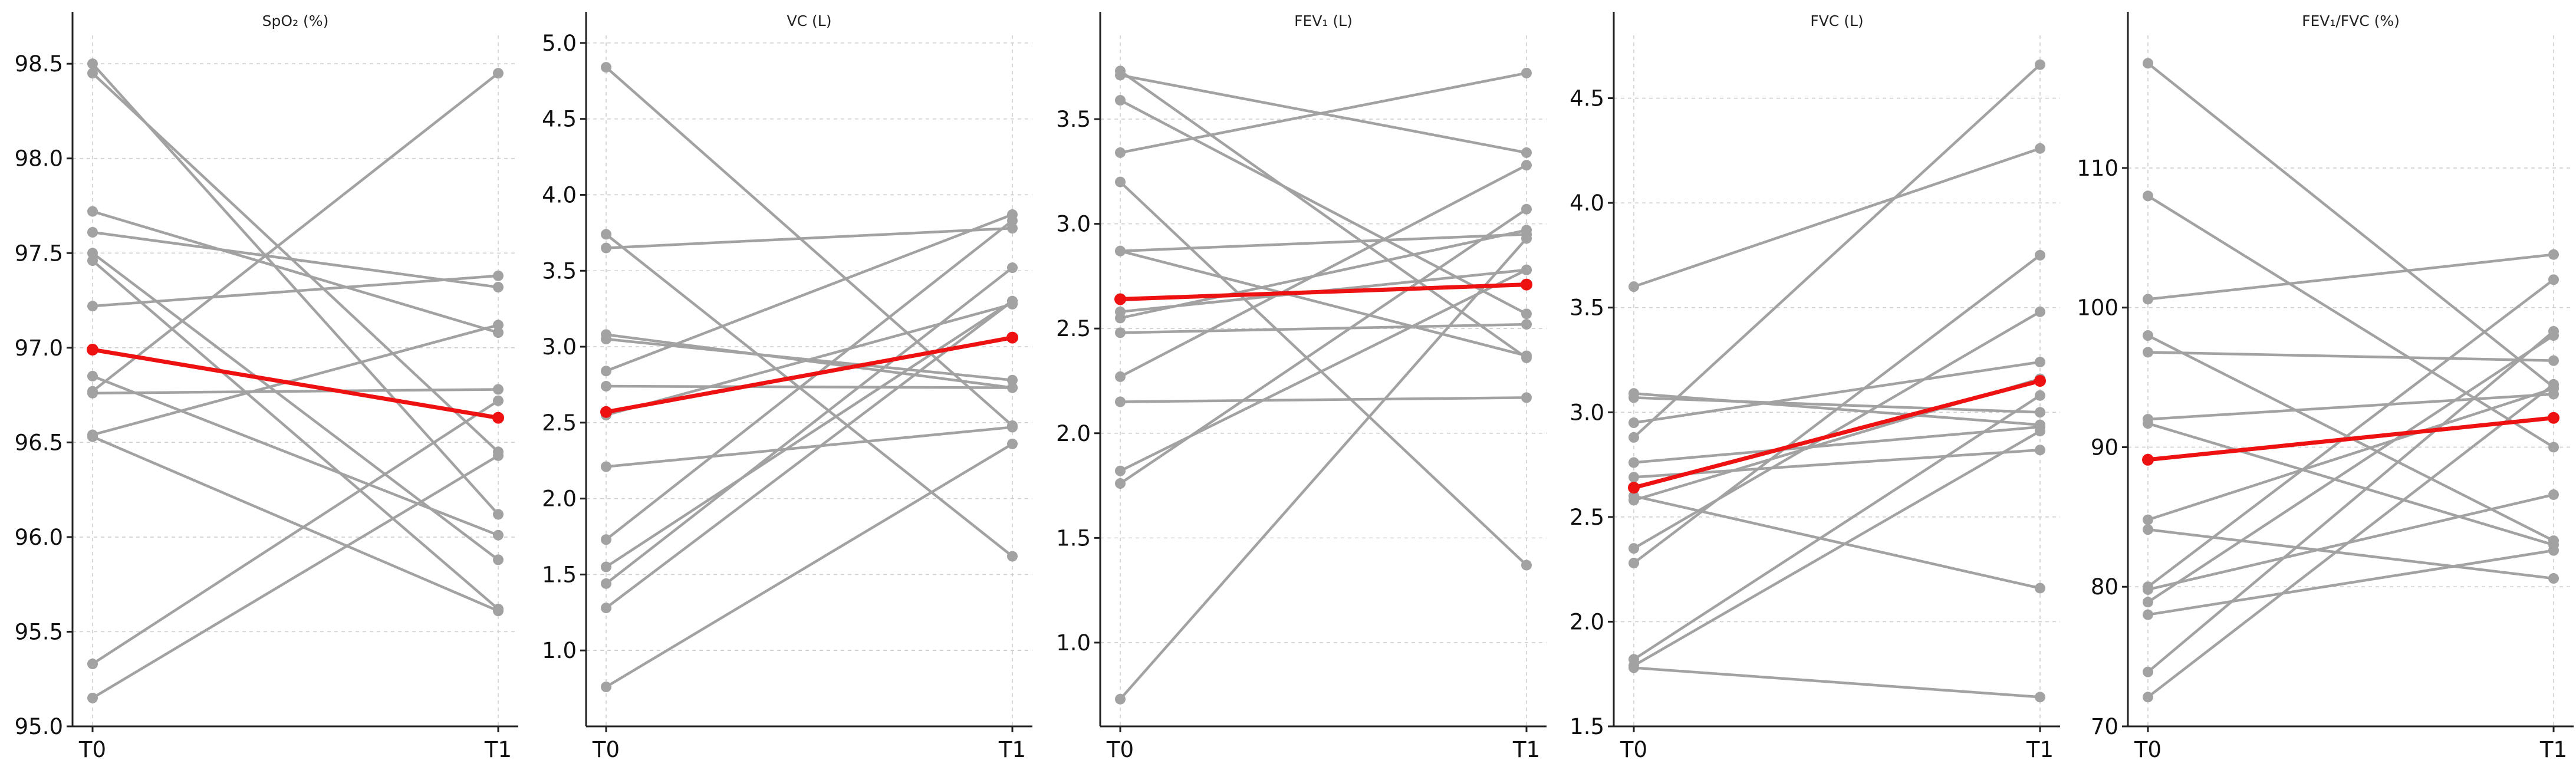 The width and height of the screenshot is (2576, 770). What do you see at coordinates (2351, 20) in the screenshot?
I see `panel-title: FEV₁/FVC (%)` at bounding box center [2351, 20].